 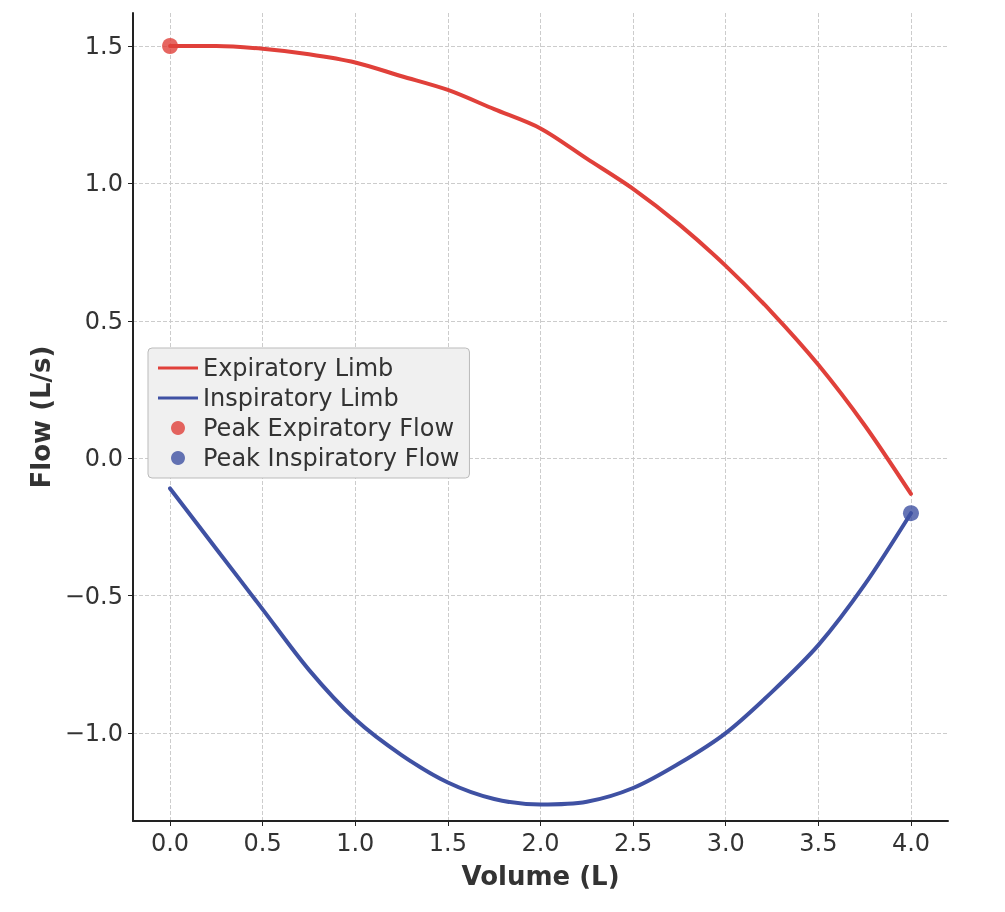 What do you see at coordinates (93, 733) in the screenshot?
I see `y-tick-label: −1.0` at bounding box center [93, 733].